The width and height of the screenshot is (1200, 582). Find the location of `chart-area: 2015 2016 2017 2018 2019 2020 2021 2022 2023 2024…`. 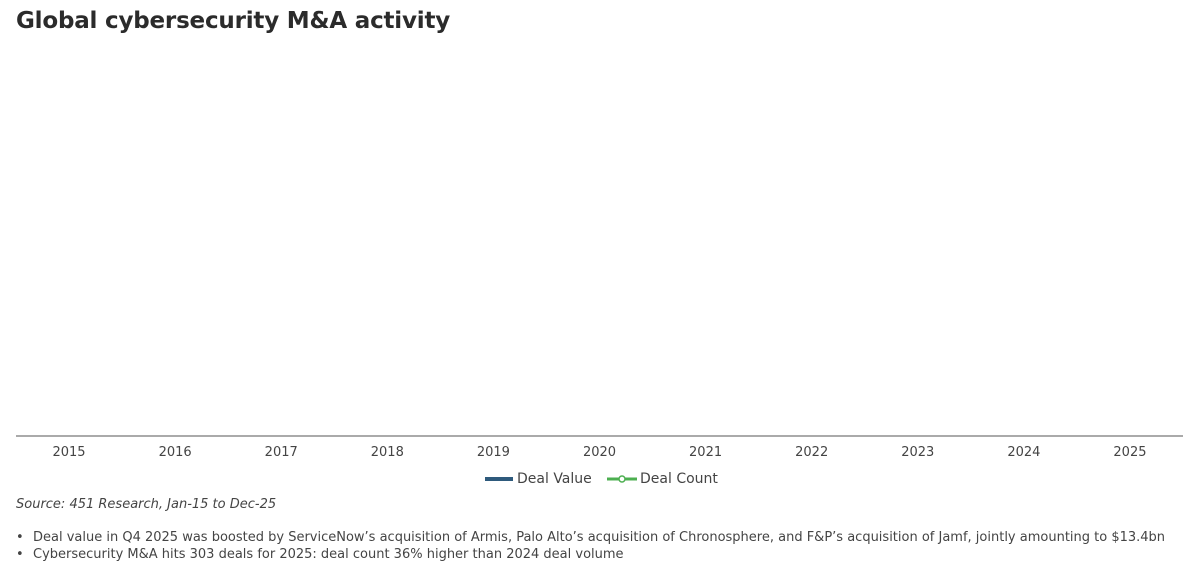

chart-area: 2015 2016 2017 2018 2019 2020 2021 2022 2023 2024… is located at coordinates (599, 461).